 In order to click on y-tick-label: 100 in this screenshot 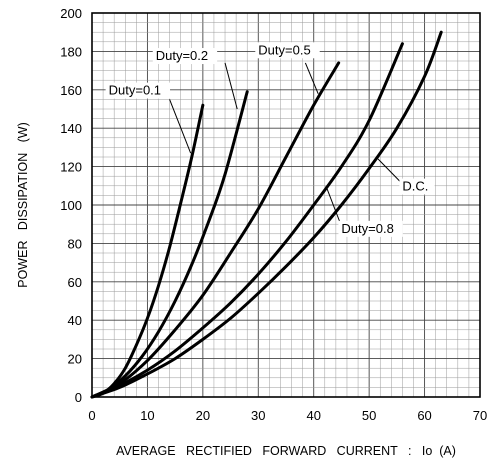, I will do `click(71, 205)`.